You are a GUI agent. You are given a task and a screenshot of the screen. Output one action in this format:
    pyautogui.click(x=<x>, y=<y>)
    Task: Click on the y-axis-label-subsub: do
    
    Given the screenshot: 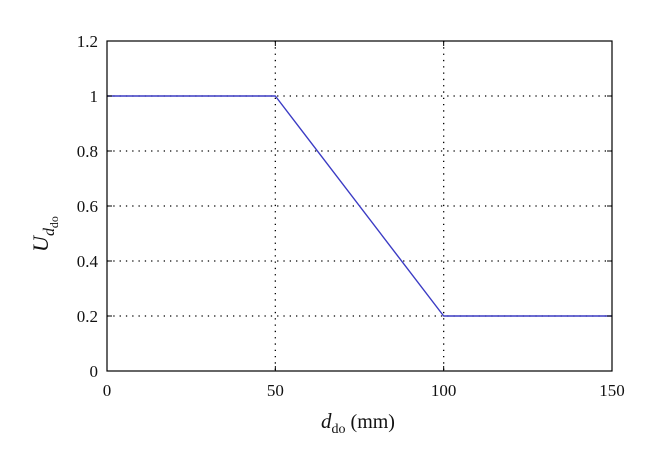 What is the action you would take?
    pyautogui.click(x=54, y=222)
    